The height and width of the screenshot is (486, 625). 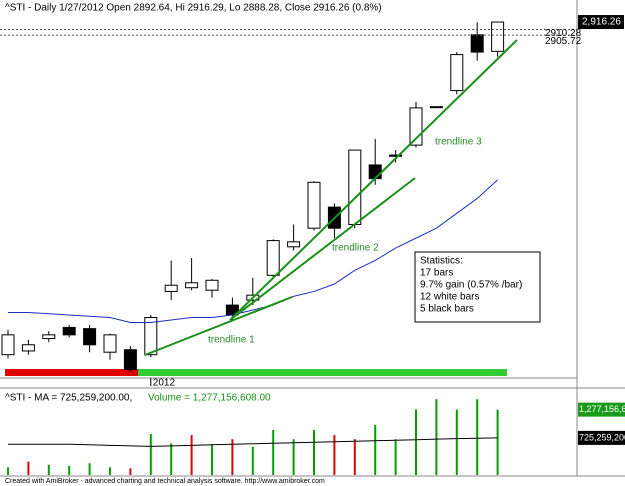 I want to click on price-label: 2910.28, so click(x=563, y=33).